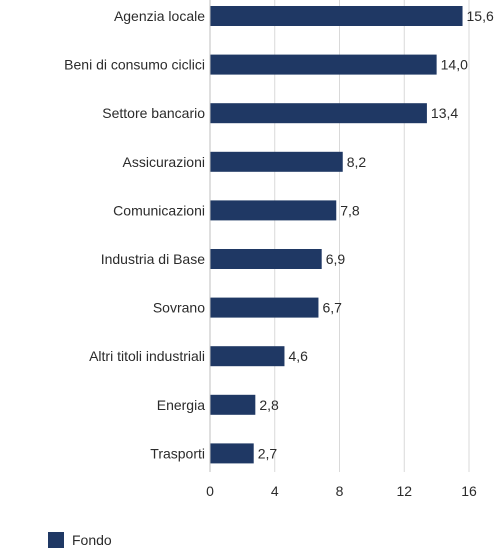  What do you see at coordinates (269, 405) in the screenshot?
I see `value-label: 2,8` at bounding box center [269, 405].